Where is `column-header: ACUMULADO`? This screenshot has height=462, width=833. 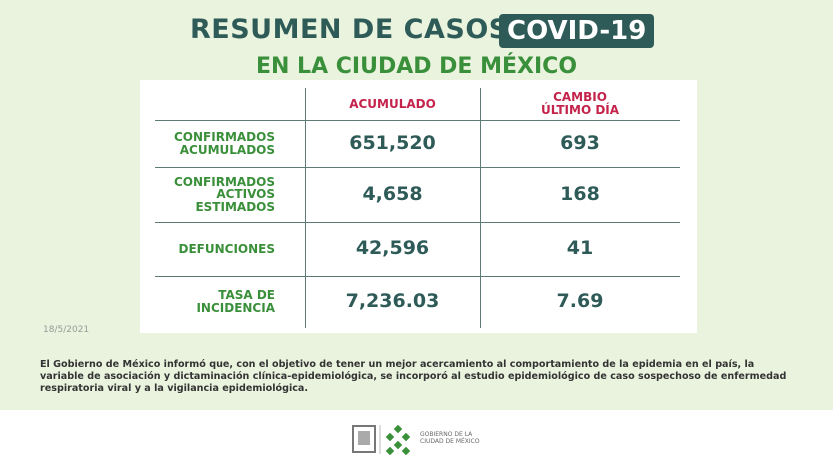 column-header: ACUMULADO is located at coordinates (392, 103).